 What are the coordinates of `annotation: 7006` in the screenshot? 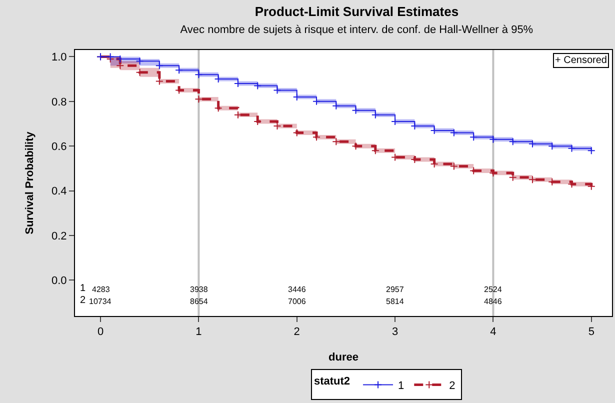 It's located at (297, 301).